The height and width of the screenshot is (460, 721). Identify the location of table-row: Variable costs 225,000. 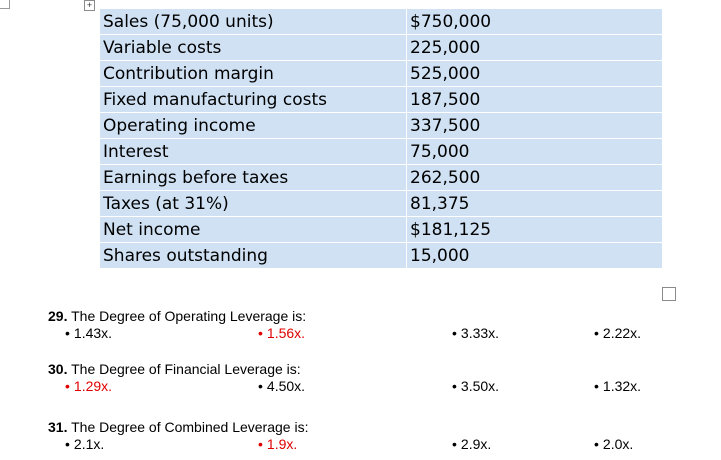
(381, 47).